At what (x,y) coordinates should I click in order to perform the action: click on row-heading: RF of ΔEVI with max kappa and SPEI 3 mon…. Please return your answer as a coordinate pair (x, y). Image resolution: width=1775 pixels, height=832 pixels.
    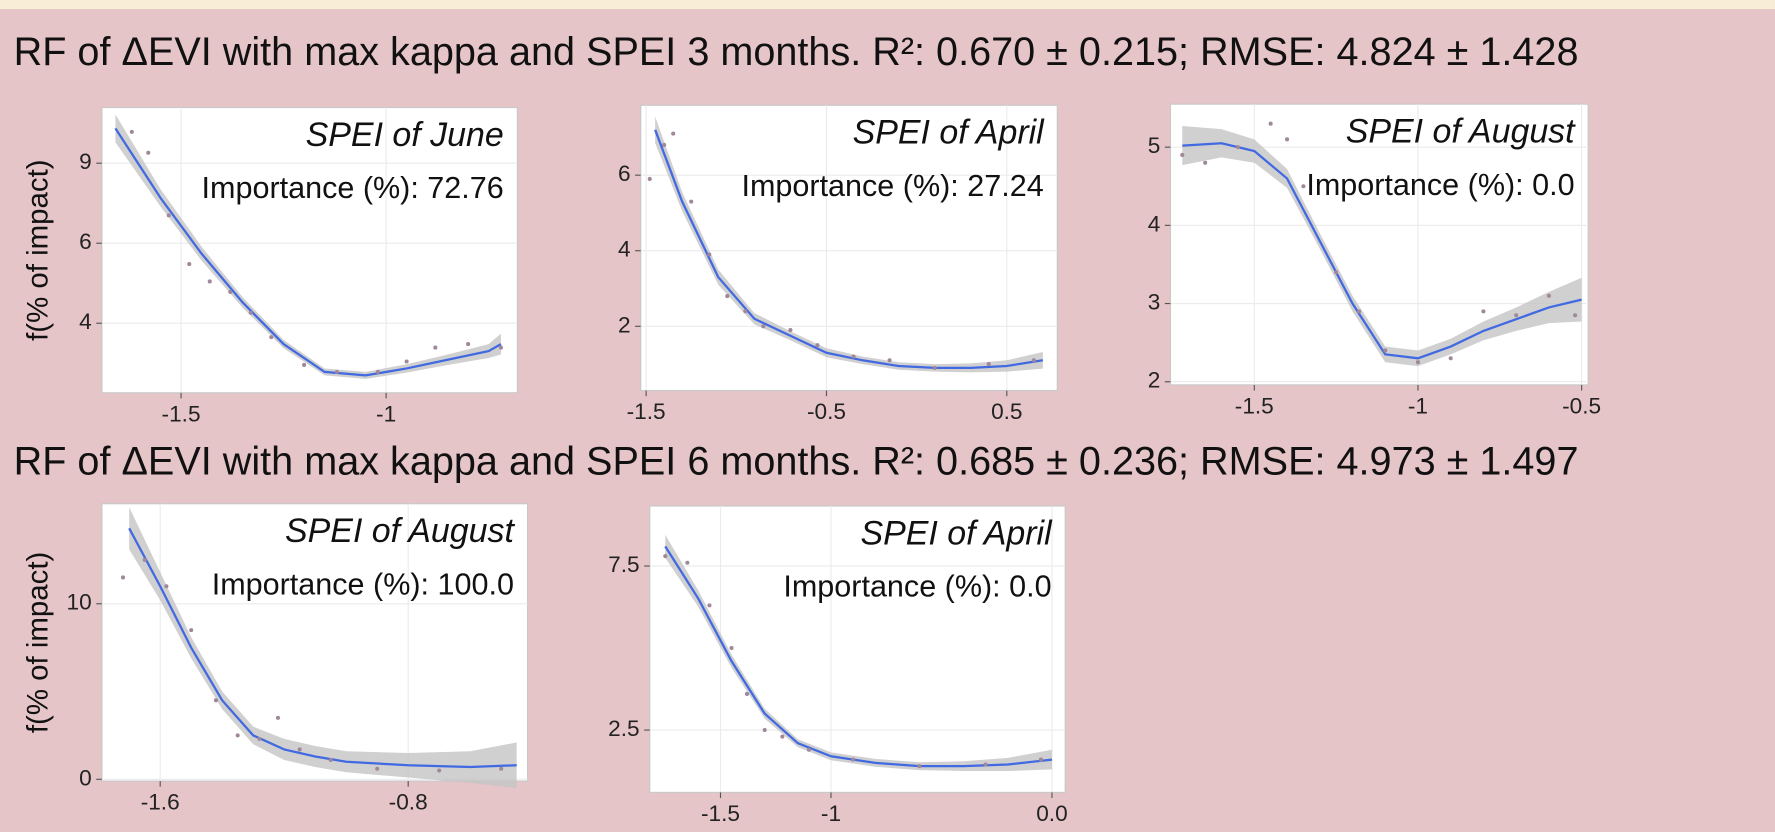
    Looking at the image, I should click on (796, 52).